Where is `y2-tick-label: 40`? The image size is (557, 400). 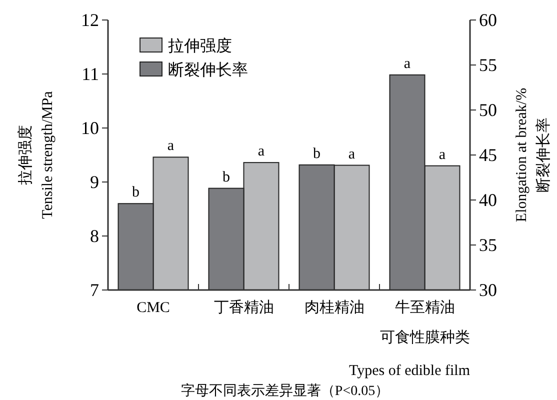 y2-tick-label: 40 is located at coordinates (488, 200).